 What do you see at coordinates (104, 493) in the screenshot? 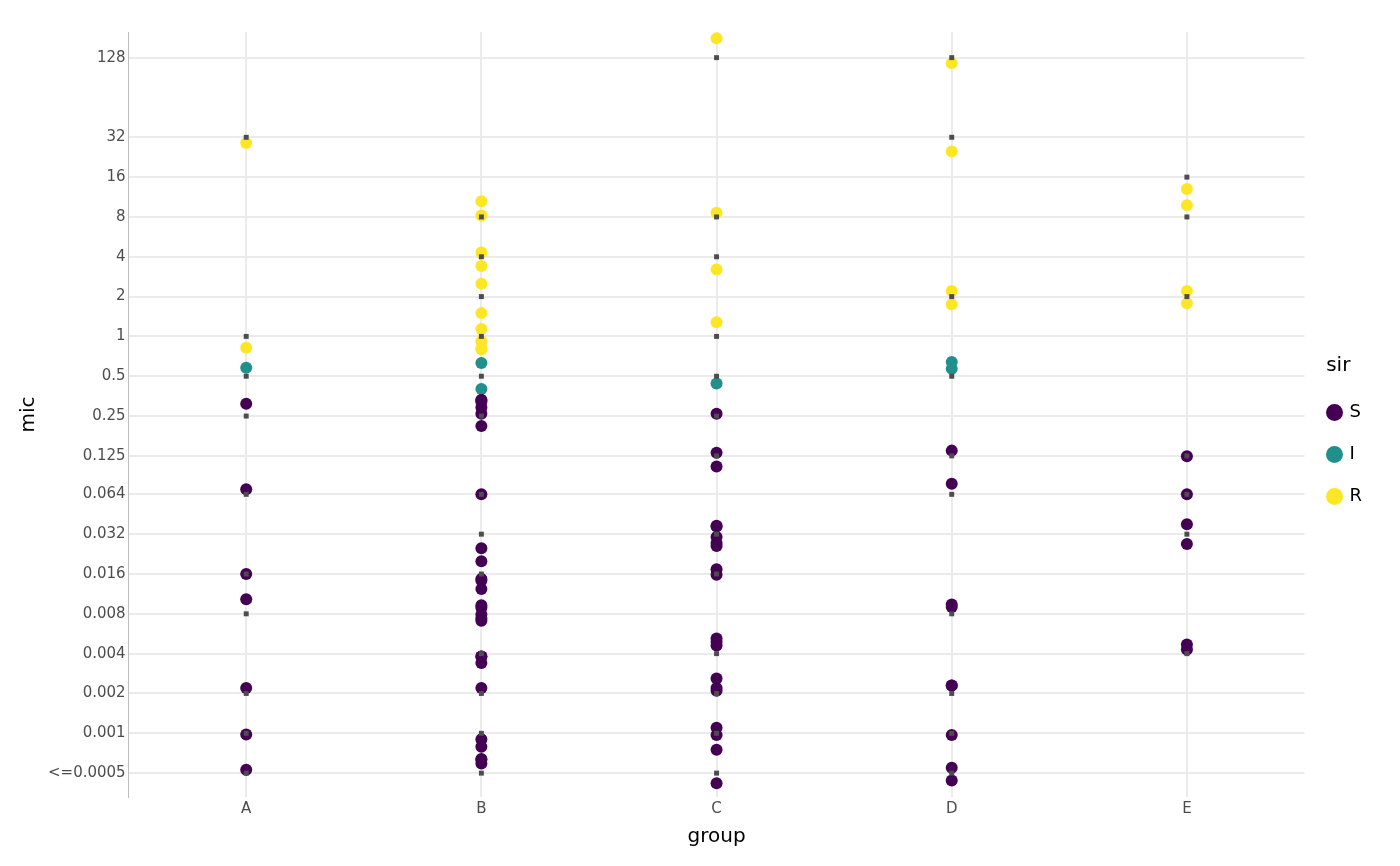
I see `y-tick-label: 0.064` at bounding box center [104, 493].